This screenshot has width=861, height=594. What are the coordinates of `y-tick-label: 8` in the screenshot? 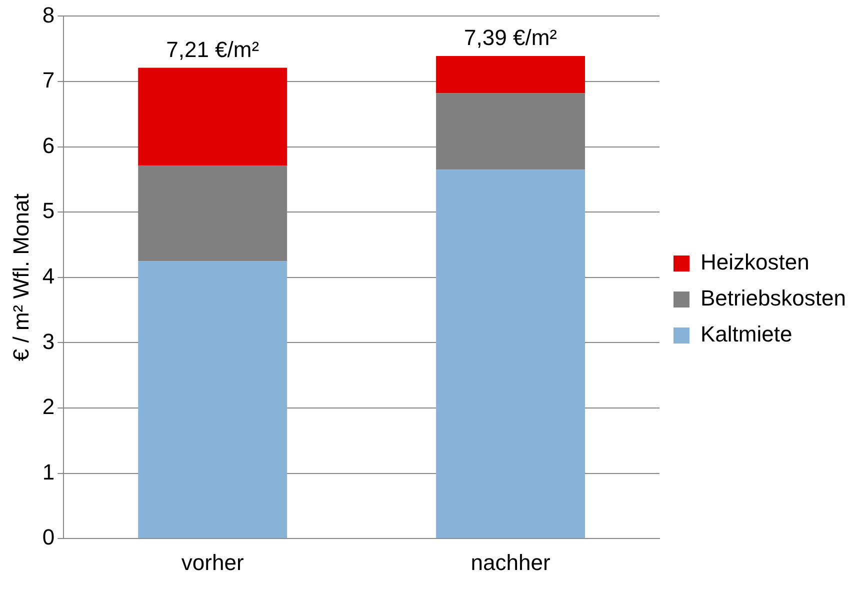 It's located at (48, 15).